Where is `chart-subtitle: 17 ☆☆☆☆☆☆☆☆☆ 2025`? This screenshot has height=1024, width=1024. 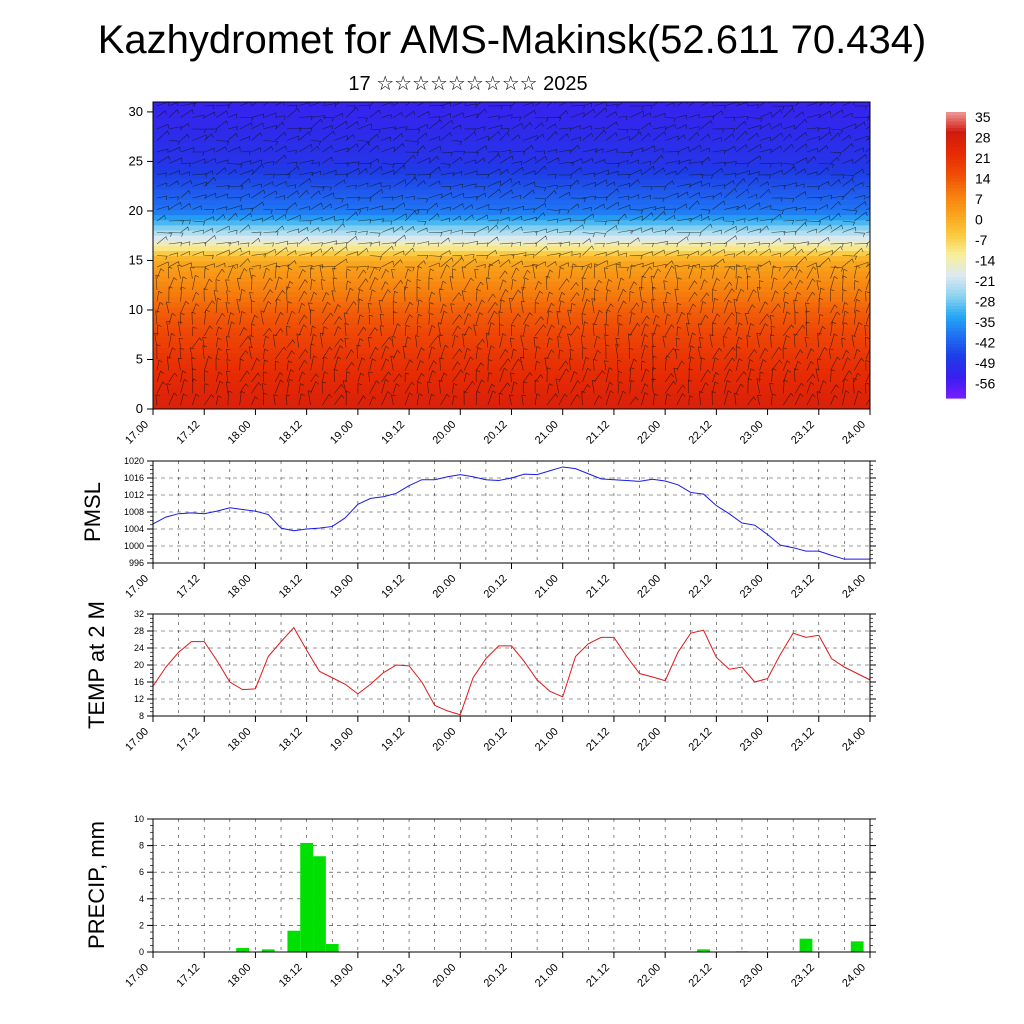
chart-subtitle: 17 ☆☆☆☆☆☆☆☆☆ 2025 is located at coordinates (468, 84).